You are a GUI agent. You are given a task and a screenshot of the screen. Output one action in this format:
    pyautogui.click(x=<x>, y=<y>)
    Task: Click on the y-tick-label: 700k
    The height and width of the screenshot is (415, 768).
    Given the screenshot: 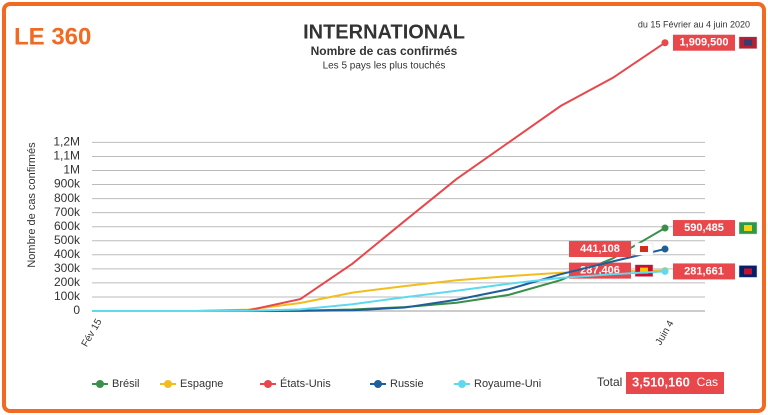 What is the action you would take?
    pyautogui.click(x=67, y=212)
    